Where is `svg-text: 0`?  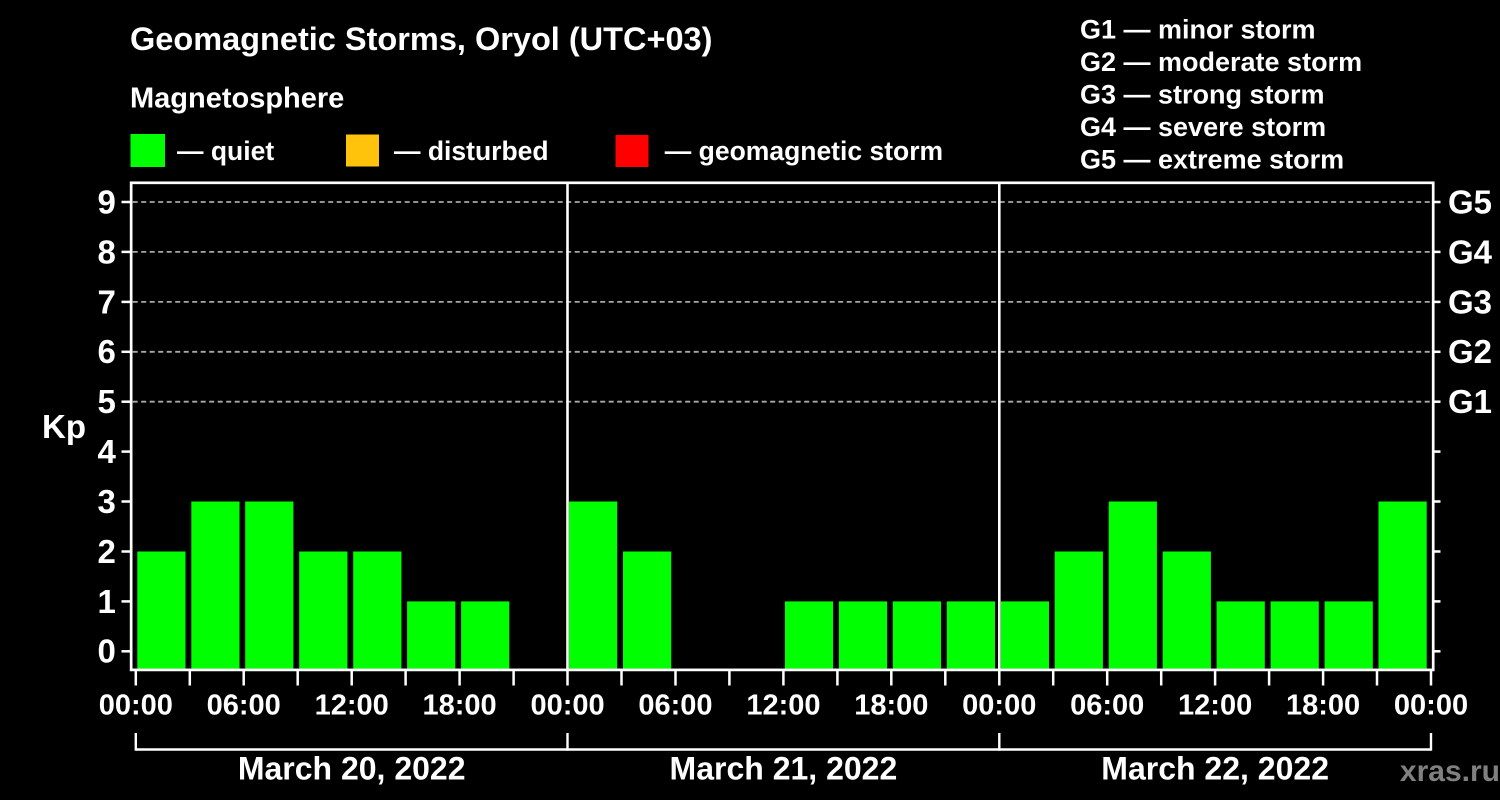
svg-text: 0 is located at coordinates (106, 651).